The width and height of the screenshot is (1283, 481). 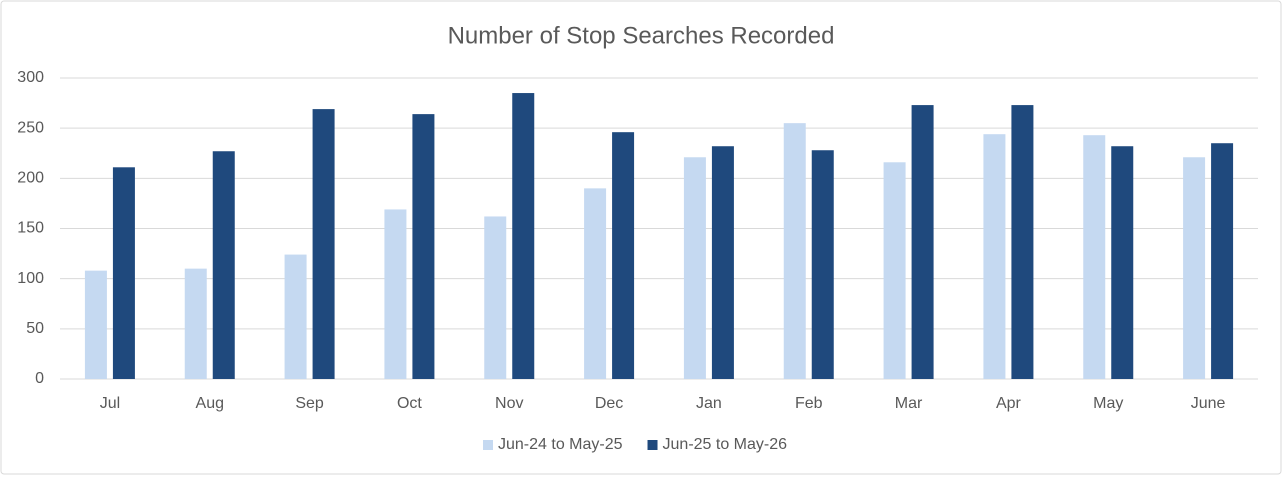 I want to click on legend-label: Jun-24 to May-25, so click(x=560, y=444).